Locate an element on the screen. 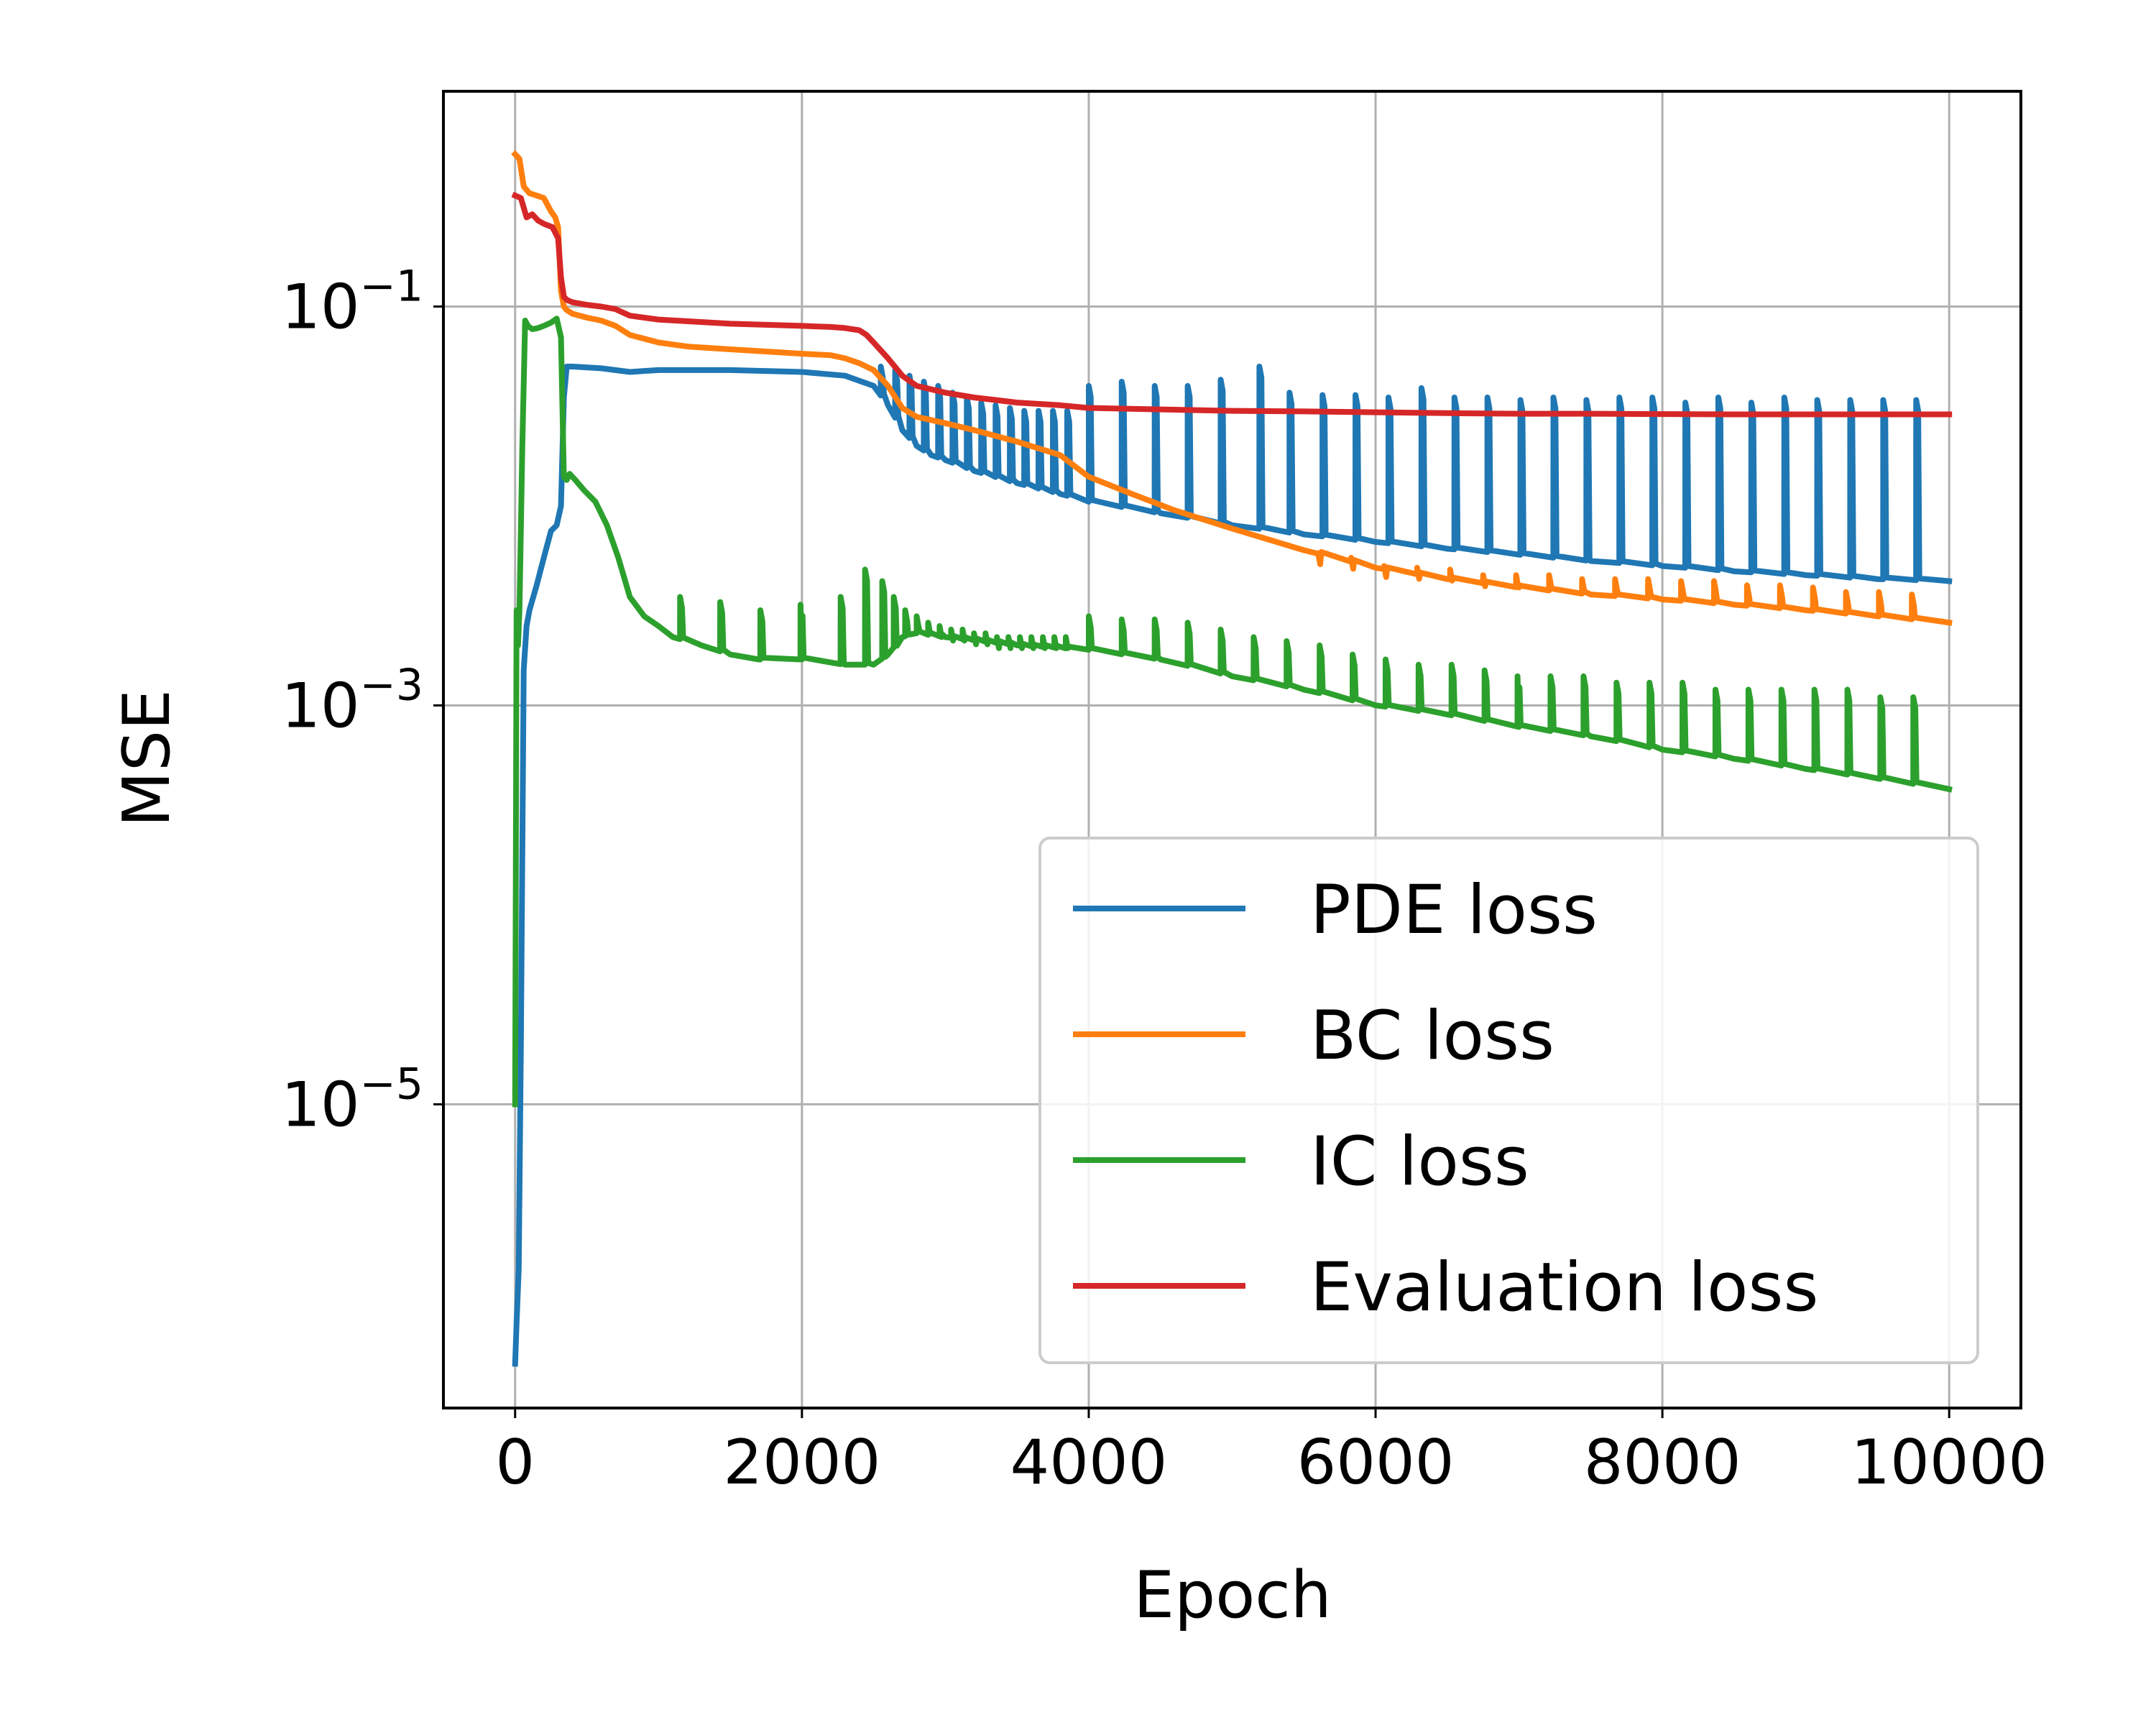 Image resolution: width=2156 pixels, height=1725 pixels. x-tick-label: 4000 is located at coordinates (1089, 1463).